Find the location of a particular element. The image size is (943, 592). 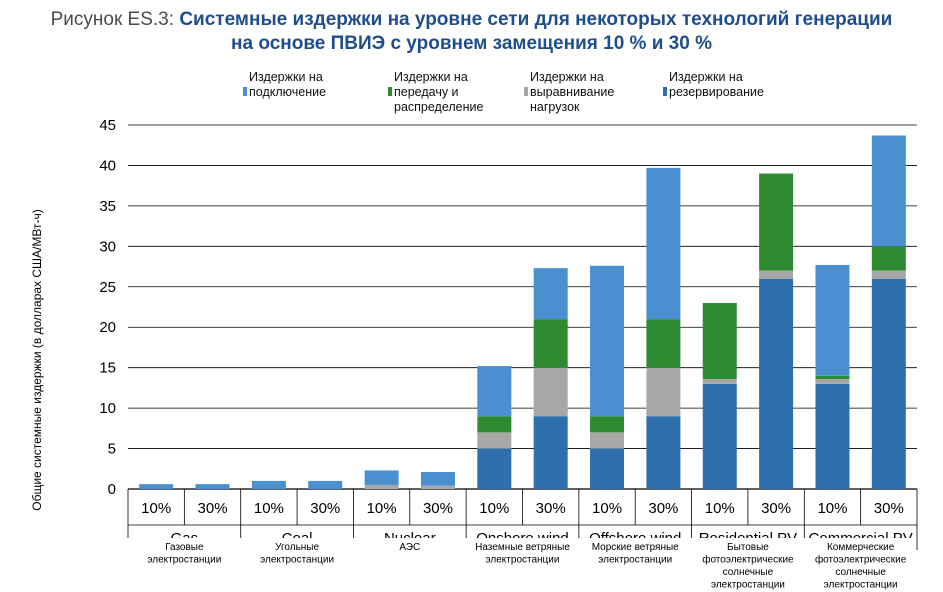

y-tick-label: 25 is located at coordinates (107, 287).